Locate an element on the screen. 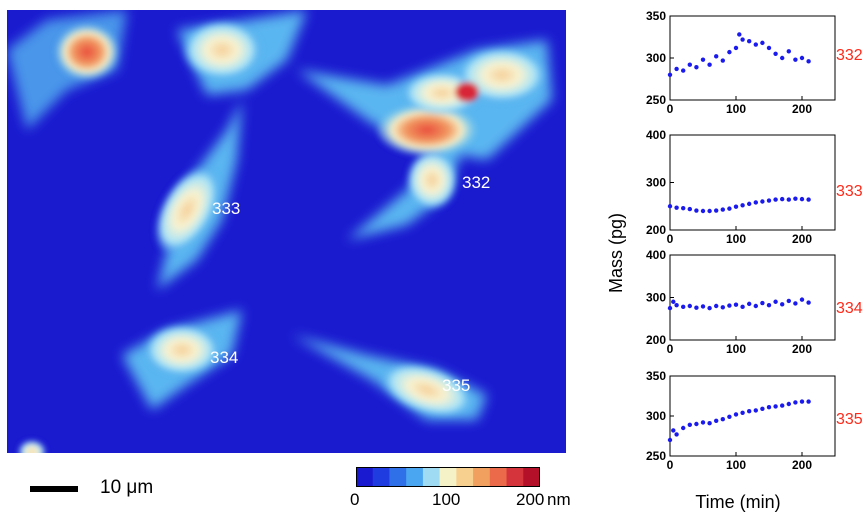 This screenshot has height=519, width=866. panel-cell-id: 333 is located at coordinates (849, 191).